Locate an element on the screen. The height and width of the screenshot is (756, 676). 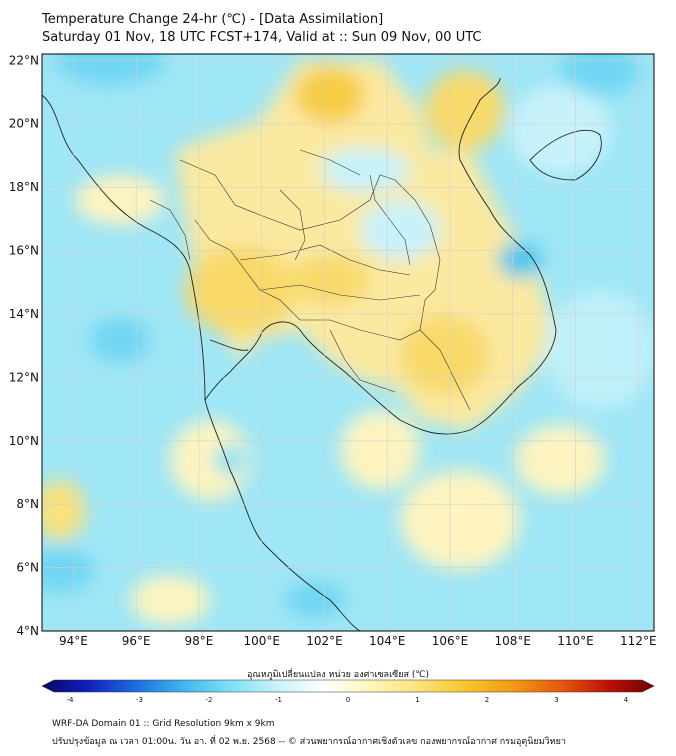
lon-tick-label: 112°E is located at coordinates (638, 641).